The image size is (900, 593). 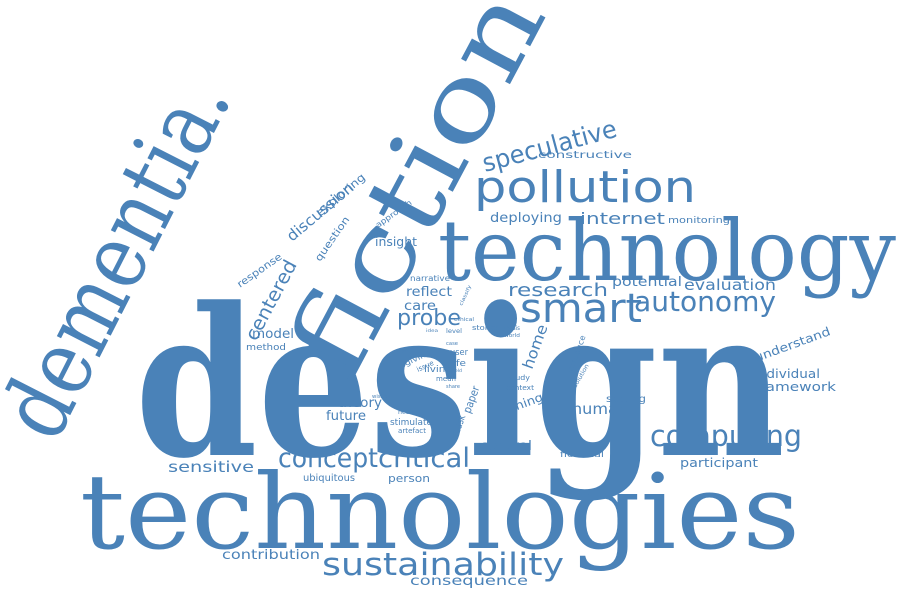 What do you see at coordinates (787, 374) in the screenshot?
I see `word-individual: individual` at bounding box center [787, 374].